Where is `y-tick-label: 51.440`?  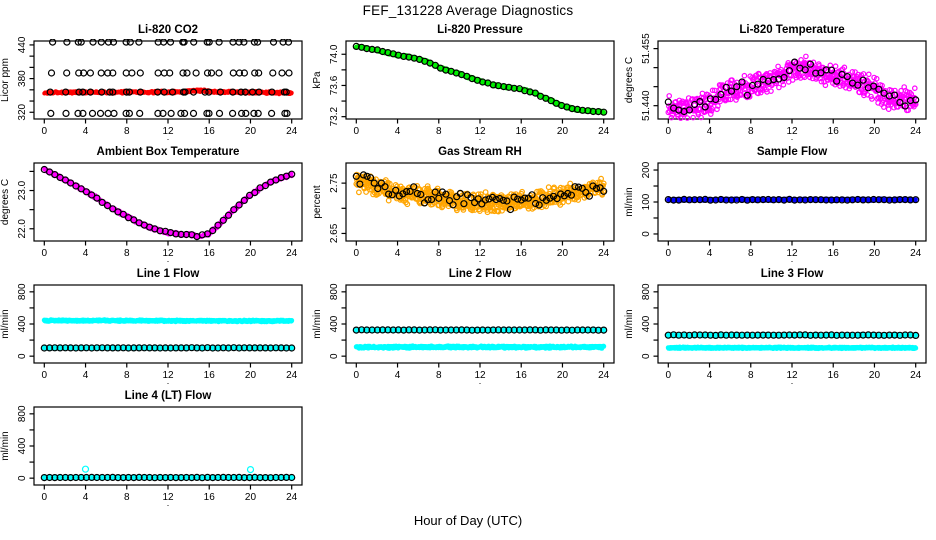 y-tick-label: 51.440 is located at coordinates (646, 105).